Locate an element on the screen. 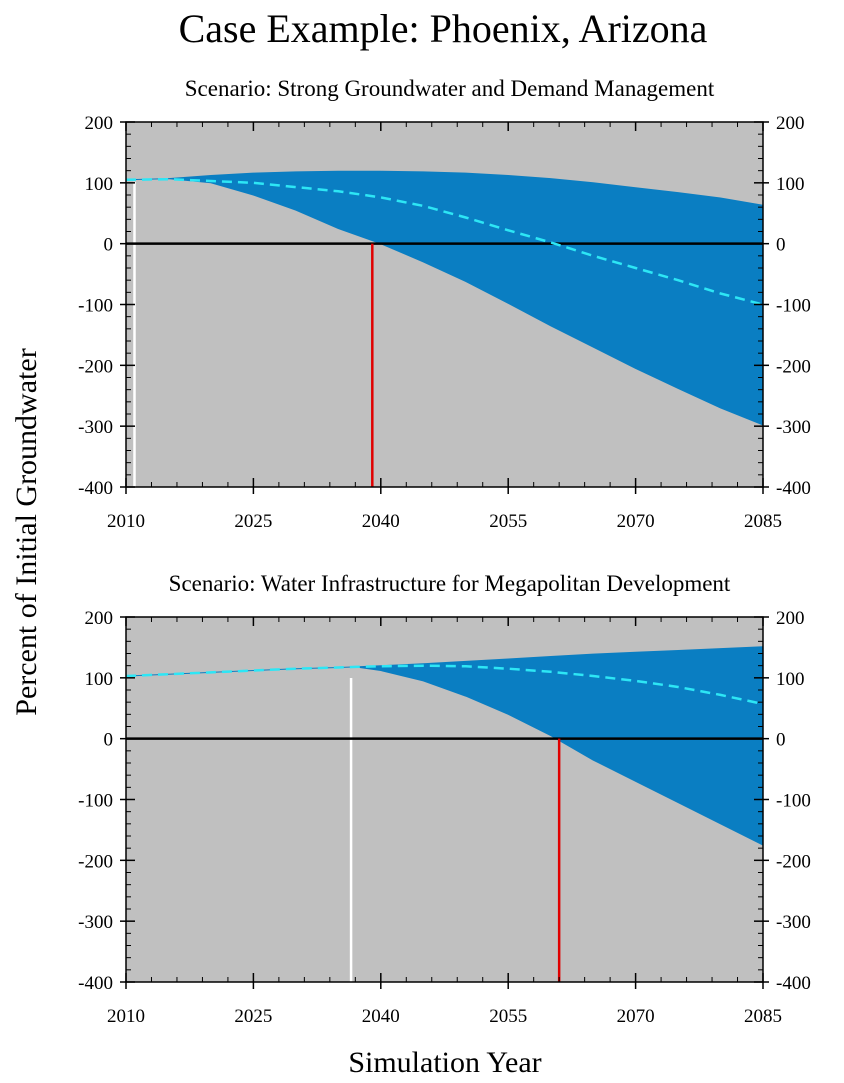 This screenshot has width=844, height=1083. x-axis-label: Simulation Year is located at coordinates (444, 1062).